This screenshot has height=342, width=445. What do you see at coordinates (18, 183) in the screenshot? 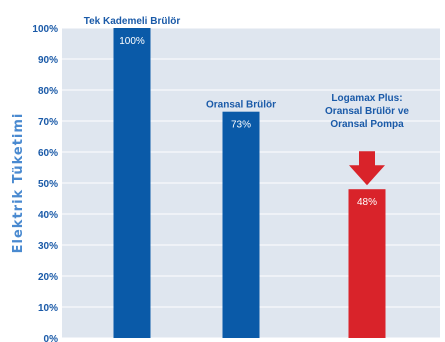
I see `y-axis-label: Elektrik Tüketimi` at bounding box center [18, 183].